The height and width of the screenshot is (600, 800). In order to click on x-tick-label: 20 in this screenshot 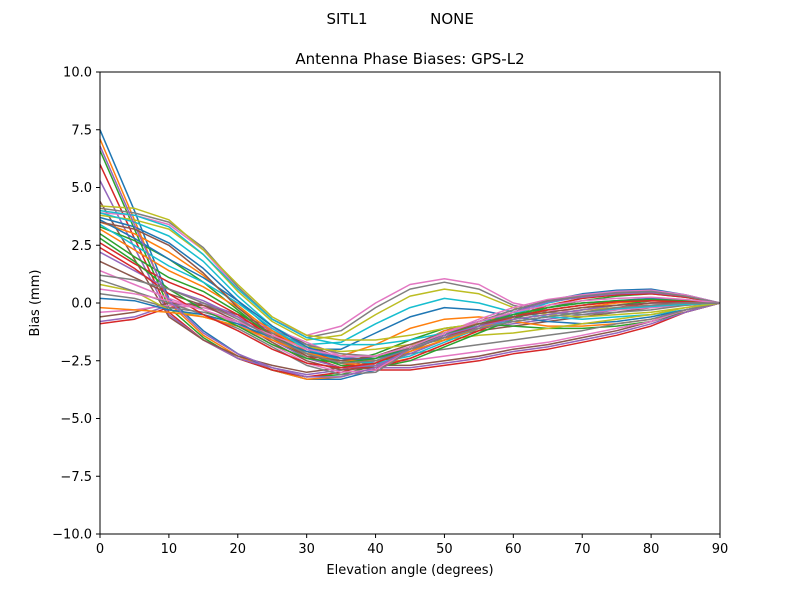, I will do `click(238, 549)`.